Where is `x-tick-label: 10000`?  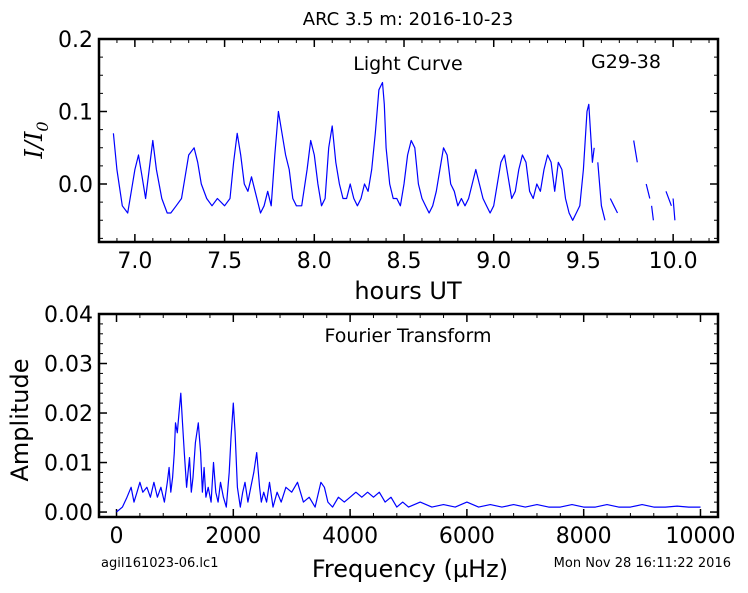
x-tick-label: 10000 is located at coordinates (700, 536).